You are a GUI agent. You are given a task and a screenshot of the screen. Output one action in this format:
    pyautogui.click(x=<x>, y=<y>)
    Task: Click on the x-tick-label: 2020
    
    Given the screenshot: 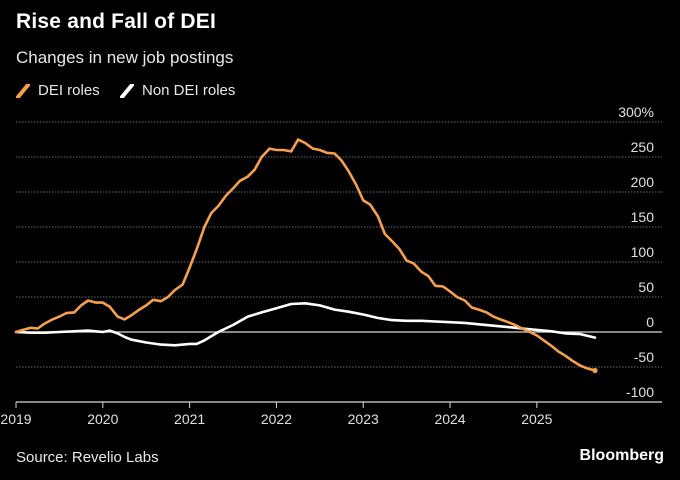 What is the action you would take?
    pyautogui.click(x=102, y=419)
    